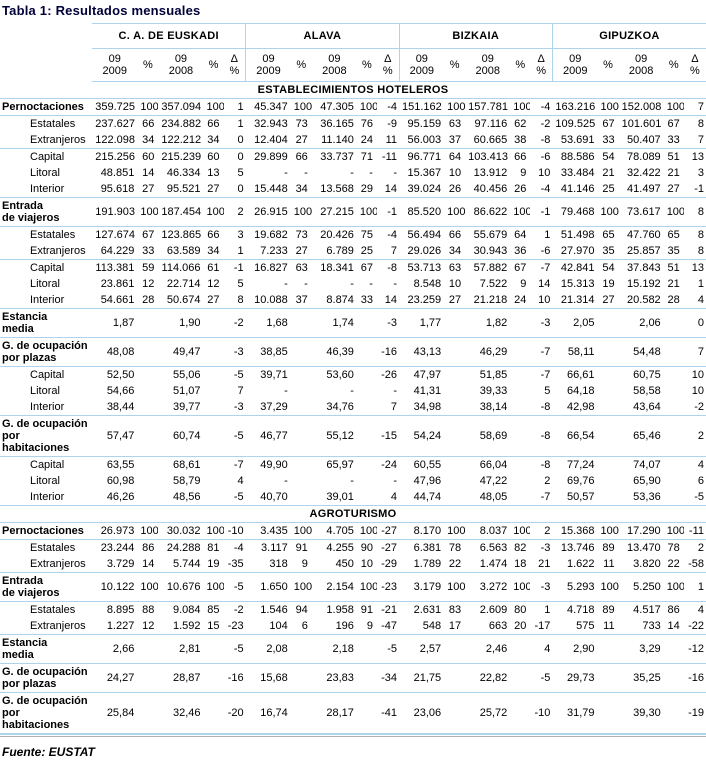 The height and width of the screenshot is (763, 706). I want to click on cell: 30.032, so click(181, 531).